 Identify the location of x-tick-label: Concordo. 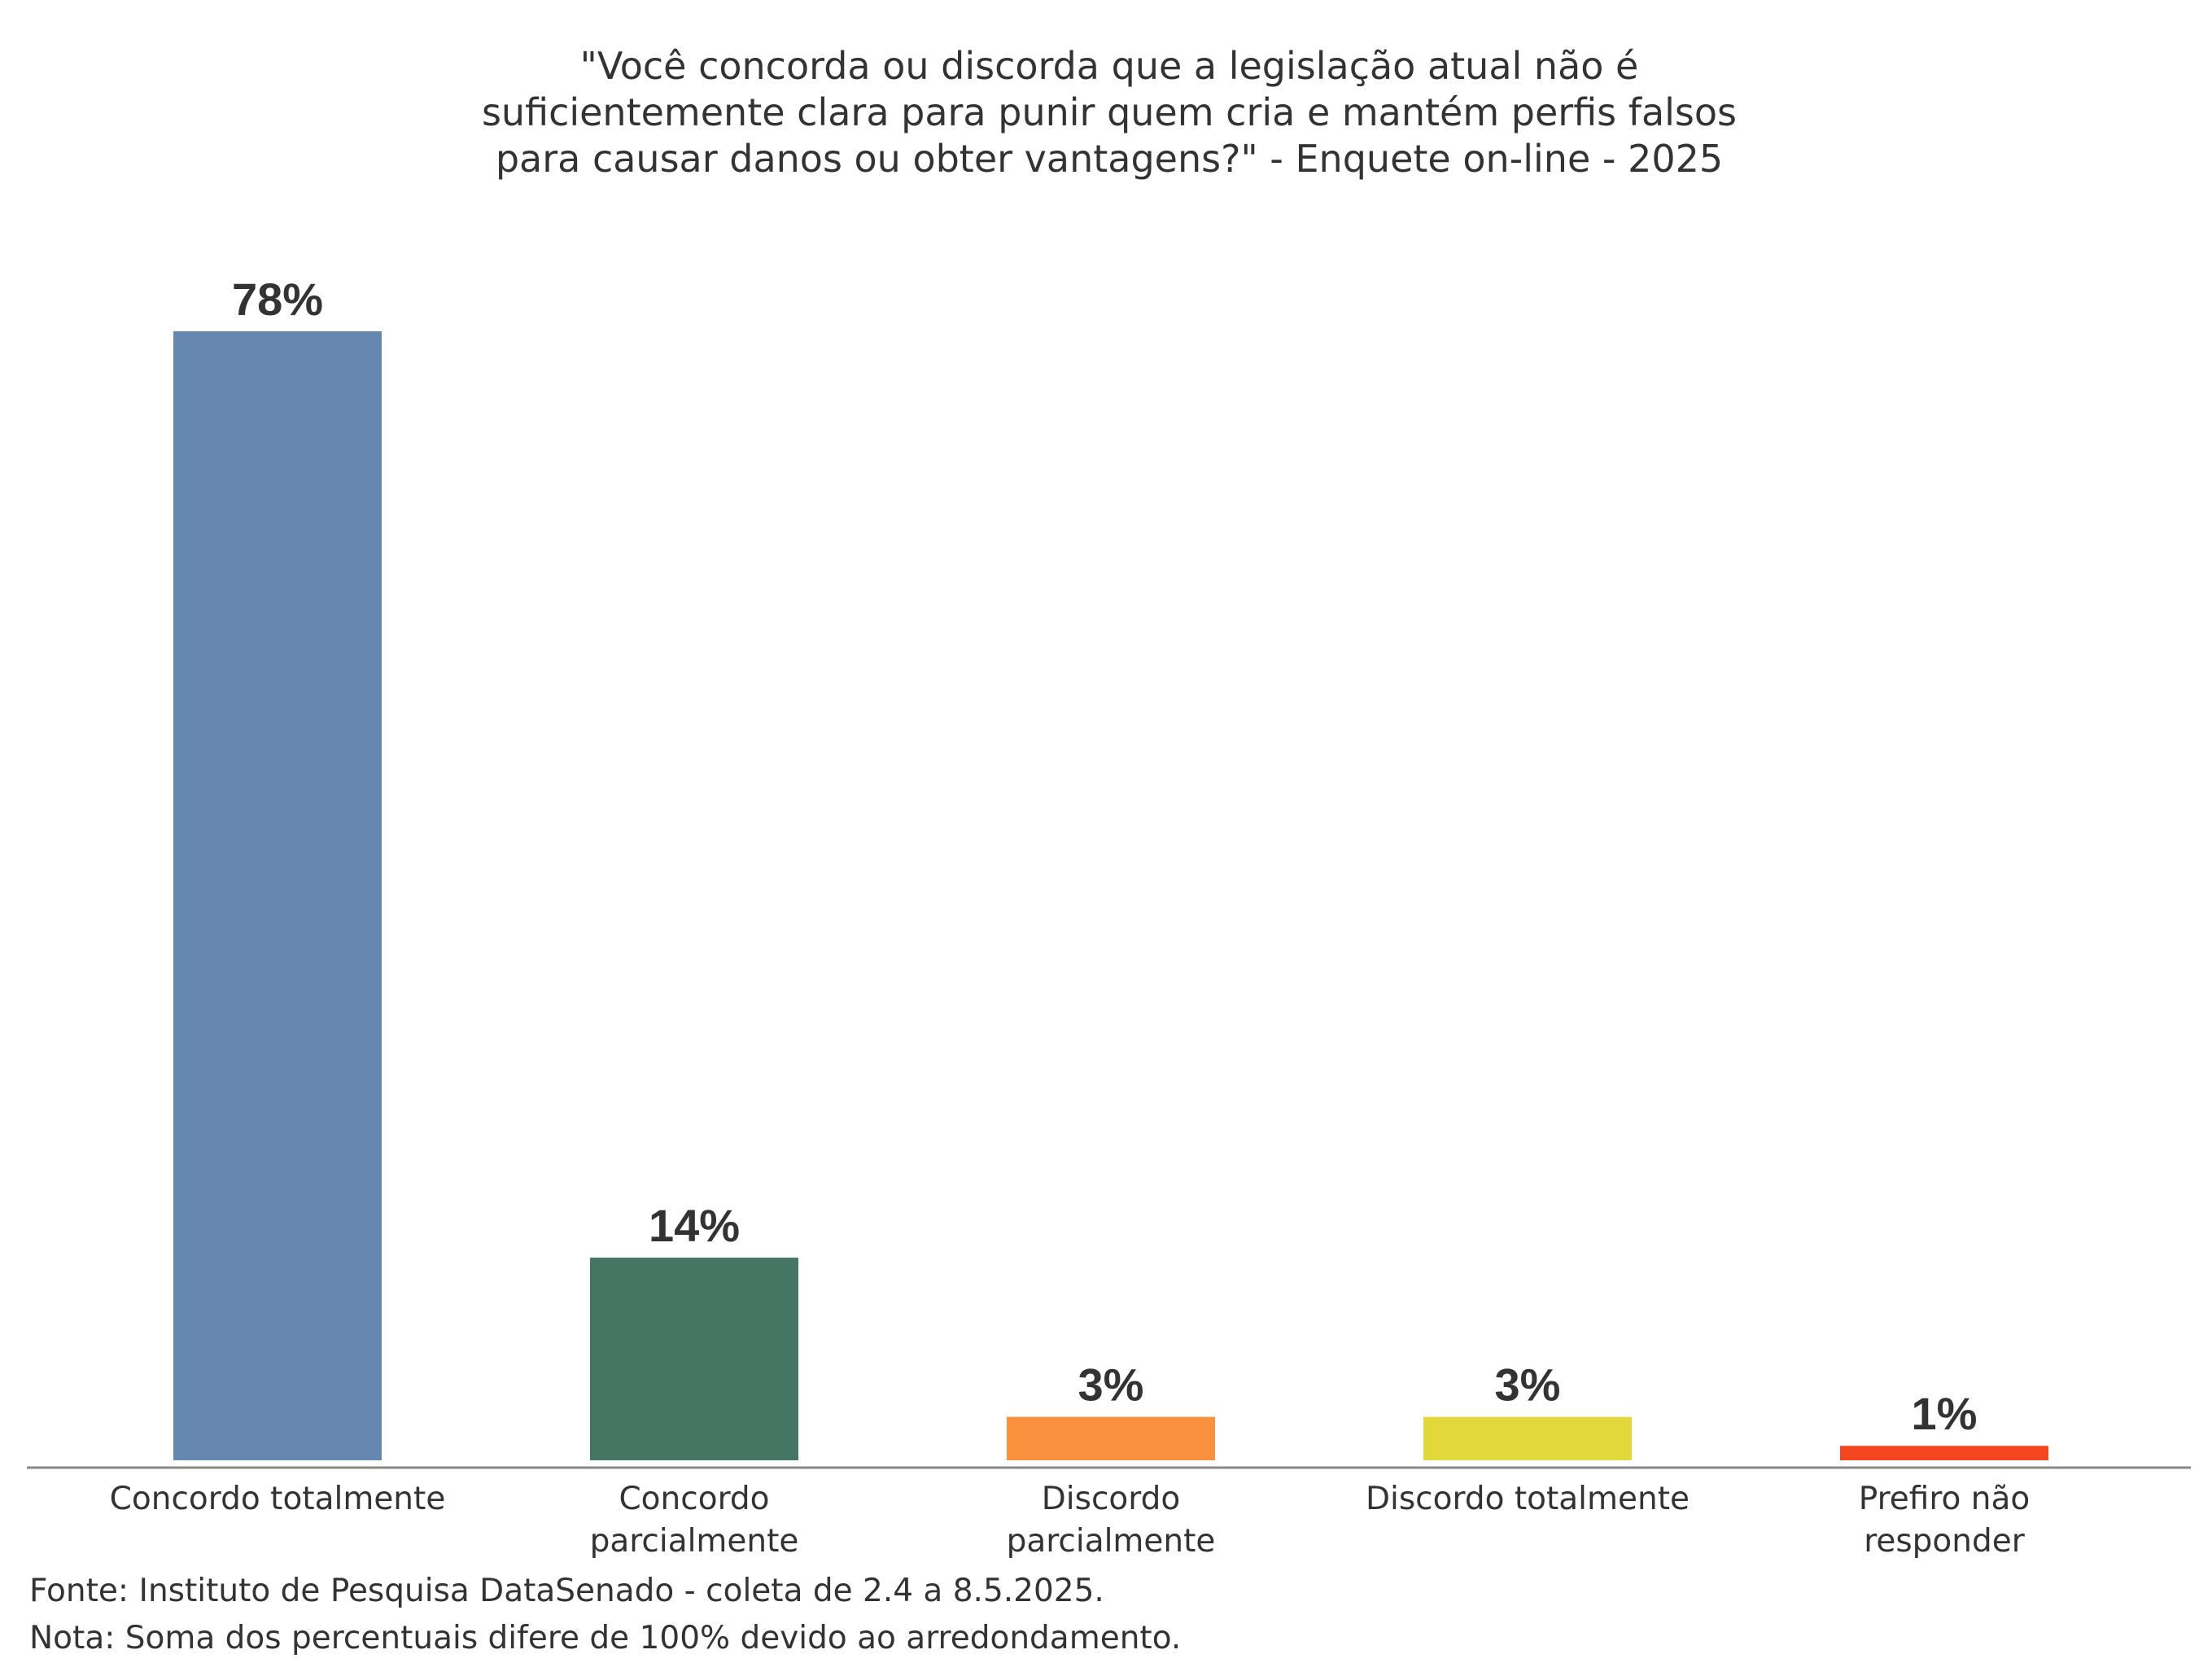
(694, 1499).